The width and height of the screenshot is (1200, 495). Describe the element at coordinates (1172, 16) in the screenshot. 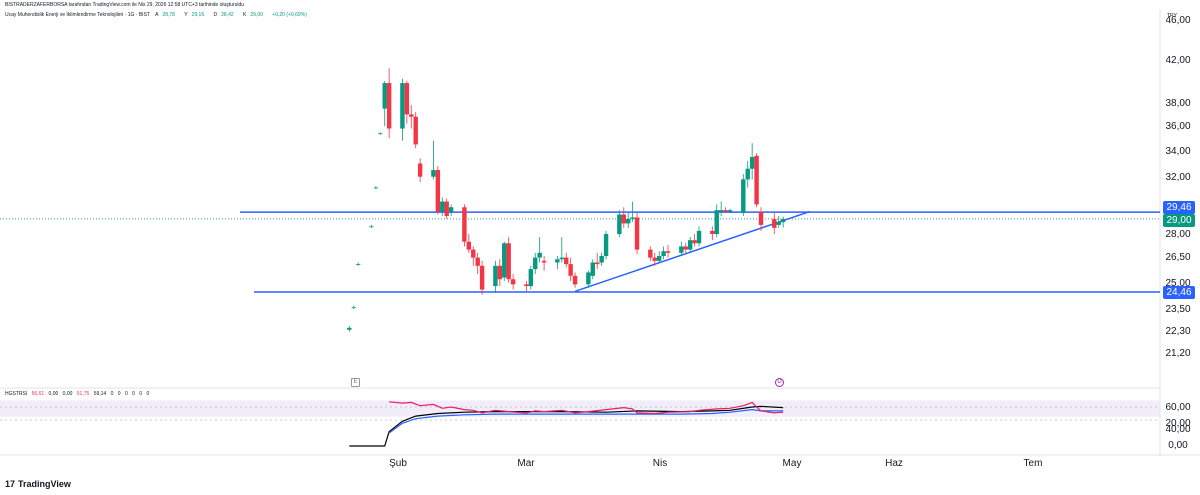

I see `currency-label: TRY` at that location.